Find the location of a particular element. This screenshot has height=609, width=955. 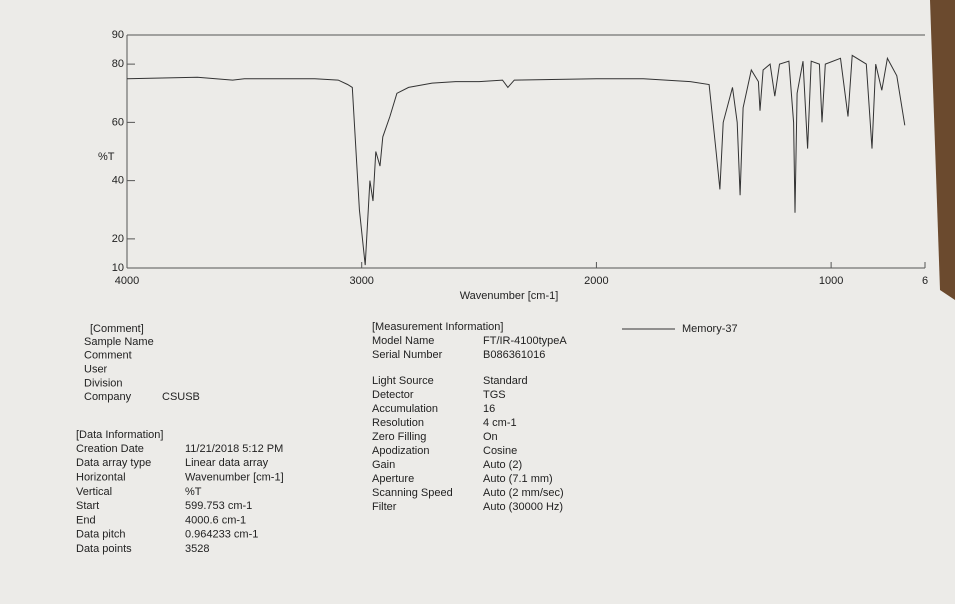

field-value: B086361016 is located at coordinates (514, 355).